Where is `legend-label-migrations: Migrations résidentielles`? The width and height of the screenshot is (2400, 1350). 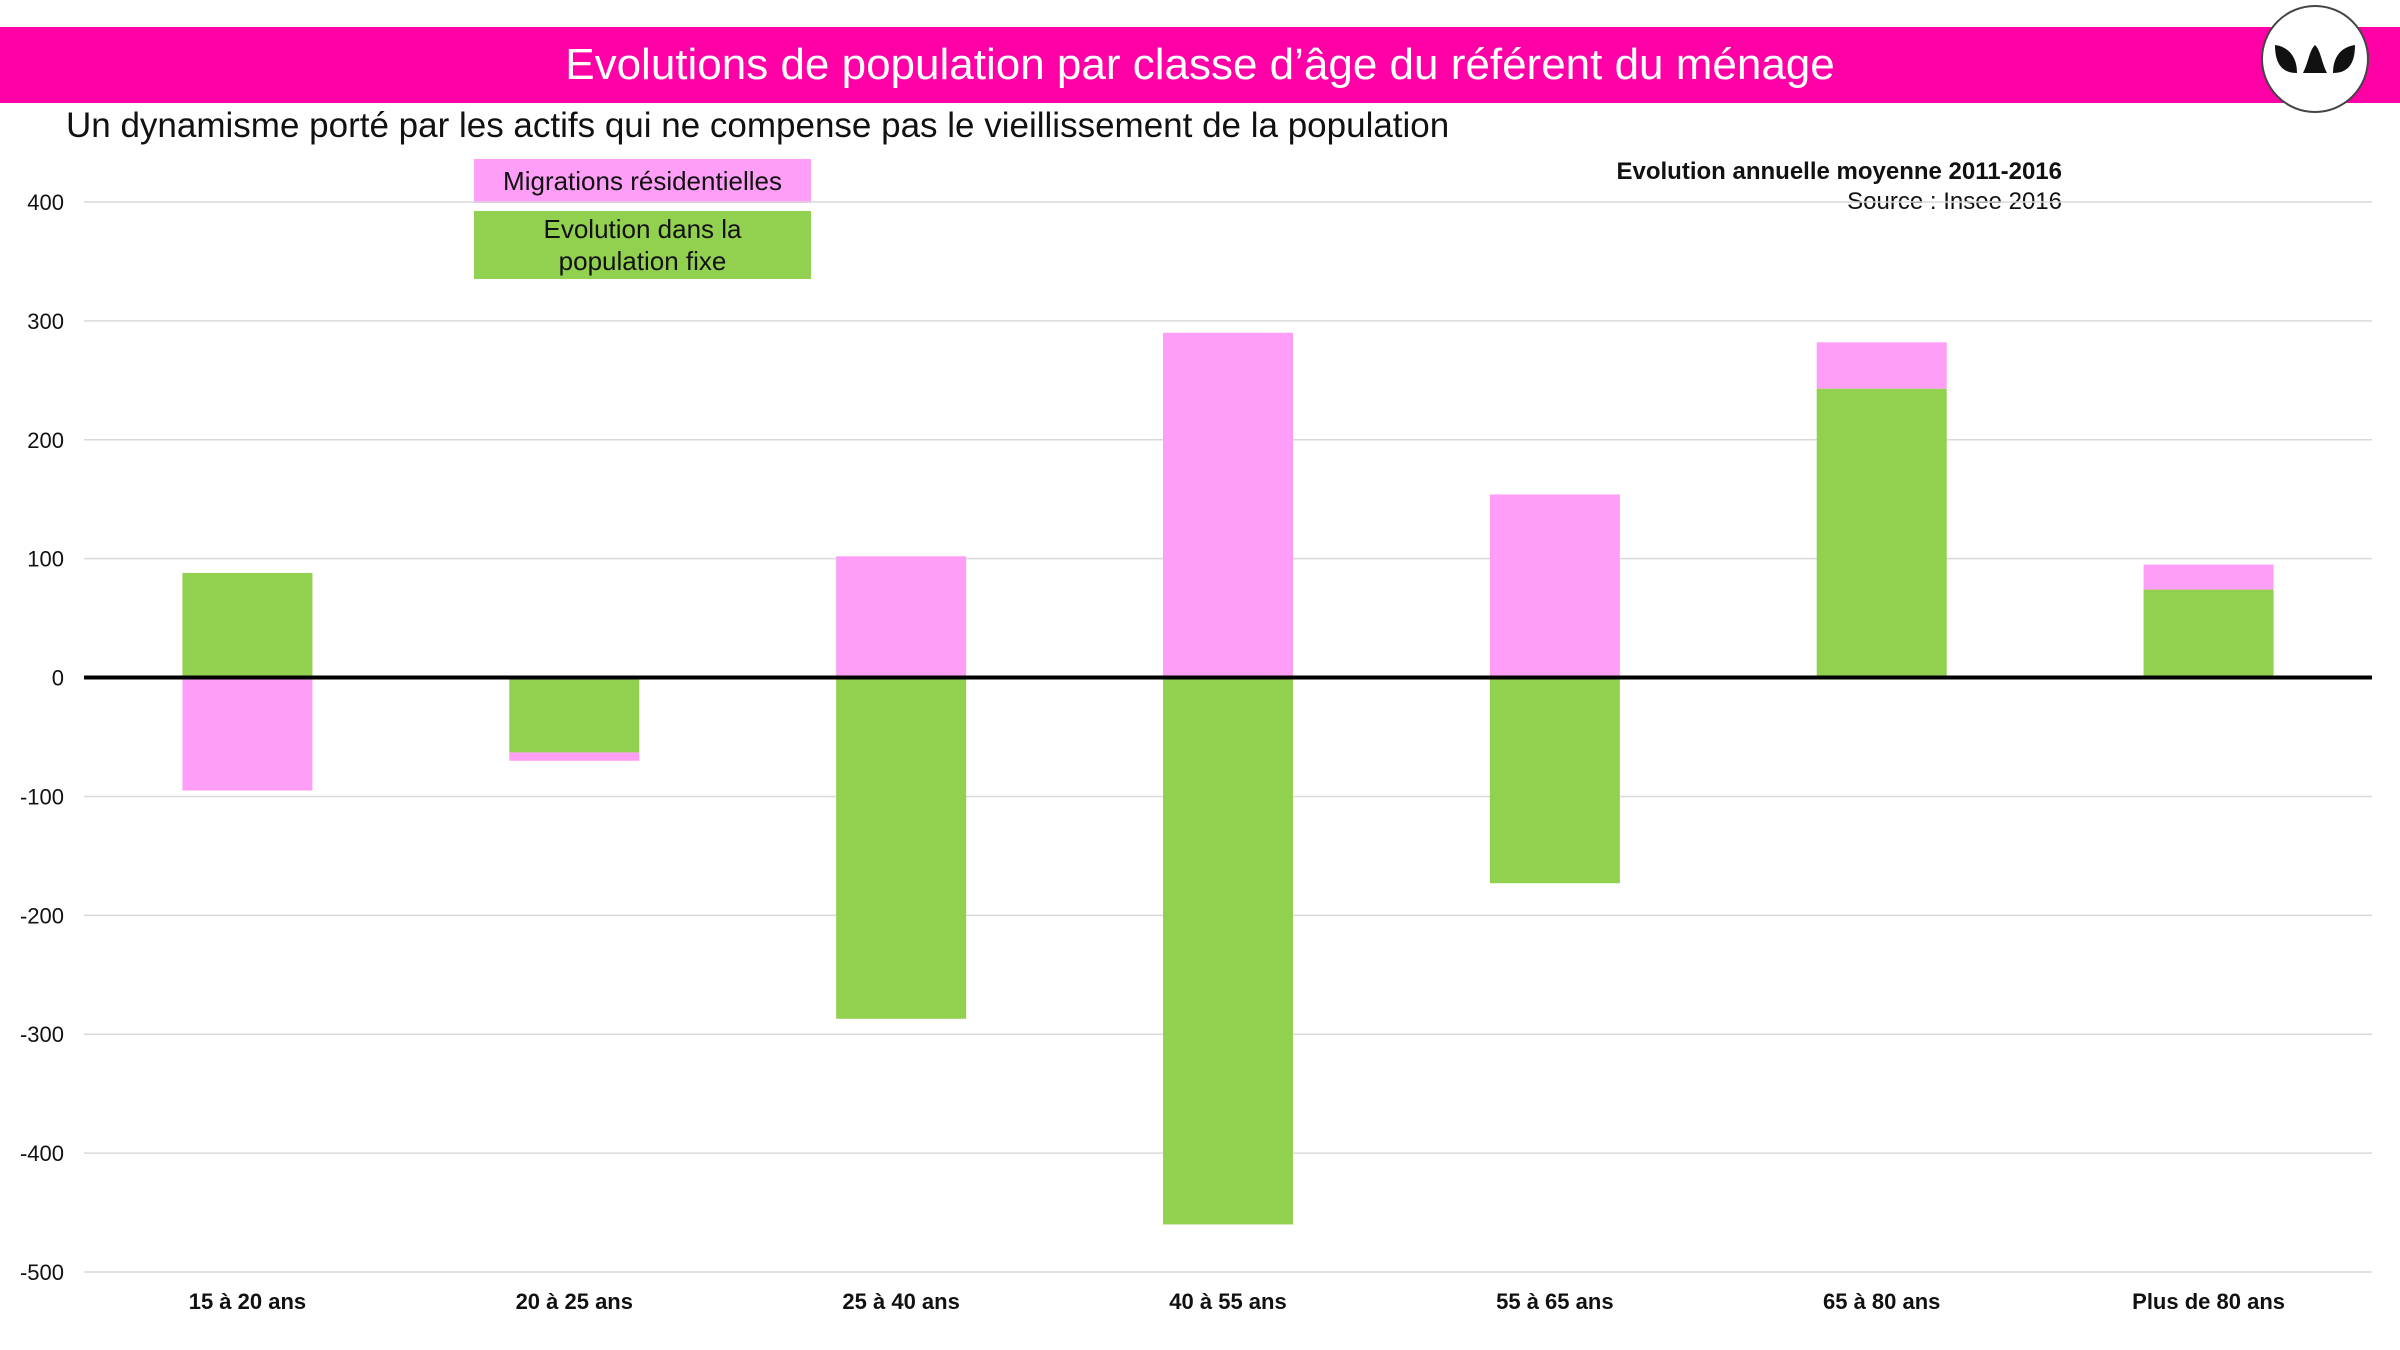 legend-label-migrations: Migrations résidentielles is located at coordinates (642, 180).